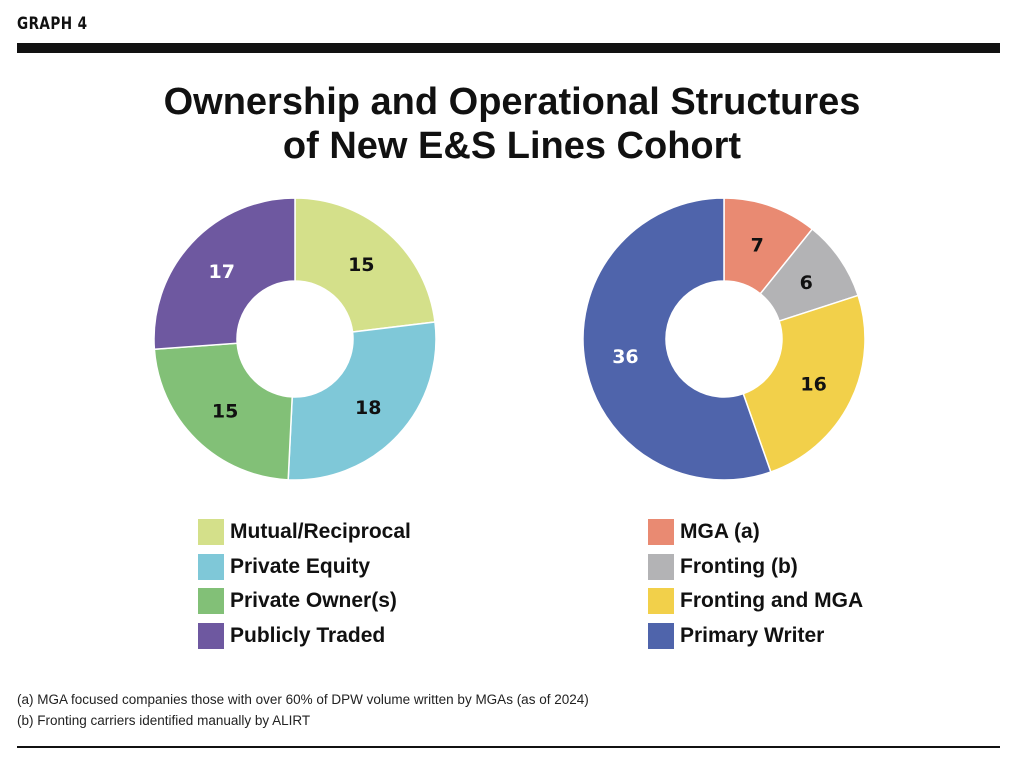 This screenshot has width=1024, height=772. I want to click on donut-slice-mutual-reciprocal, so click(365, 265).